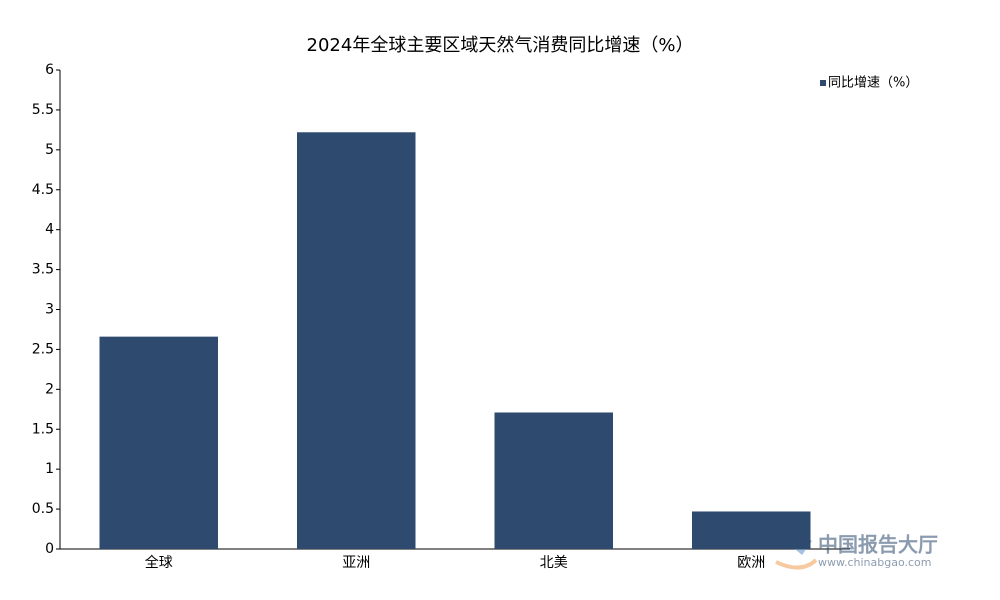  I want to click on watermark-url: www.chinabgao.com, so click(875, 562).